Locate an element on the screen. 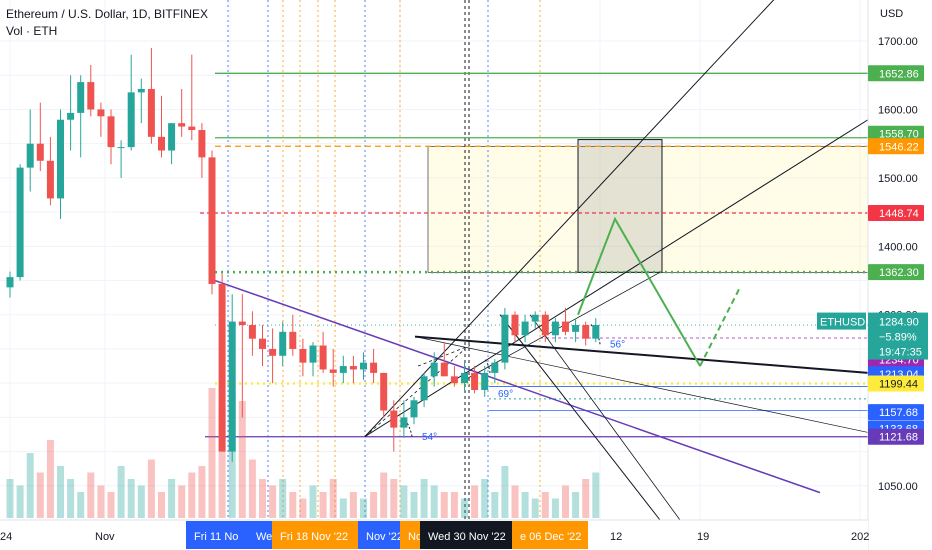  date-badge-label: Fri 18 Nov '22 is located at coordinates (314, 537).